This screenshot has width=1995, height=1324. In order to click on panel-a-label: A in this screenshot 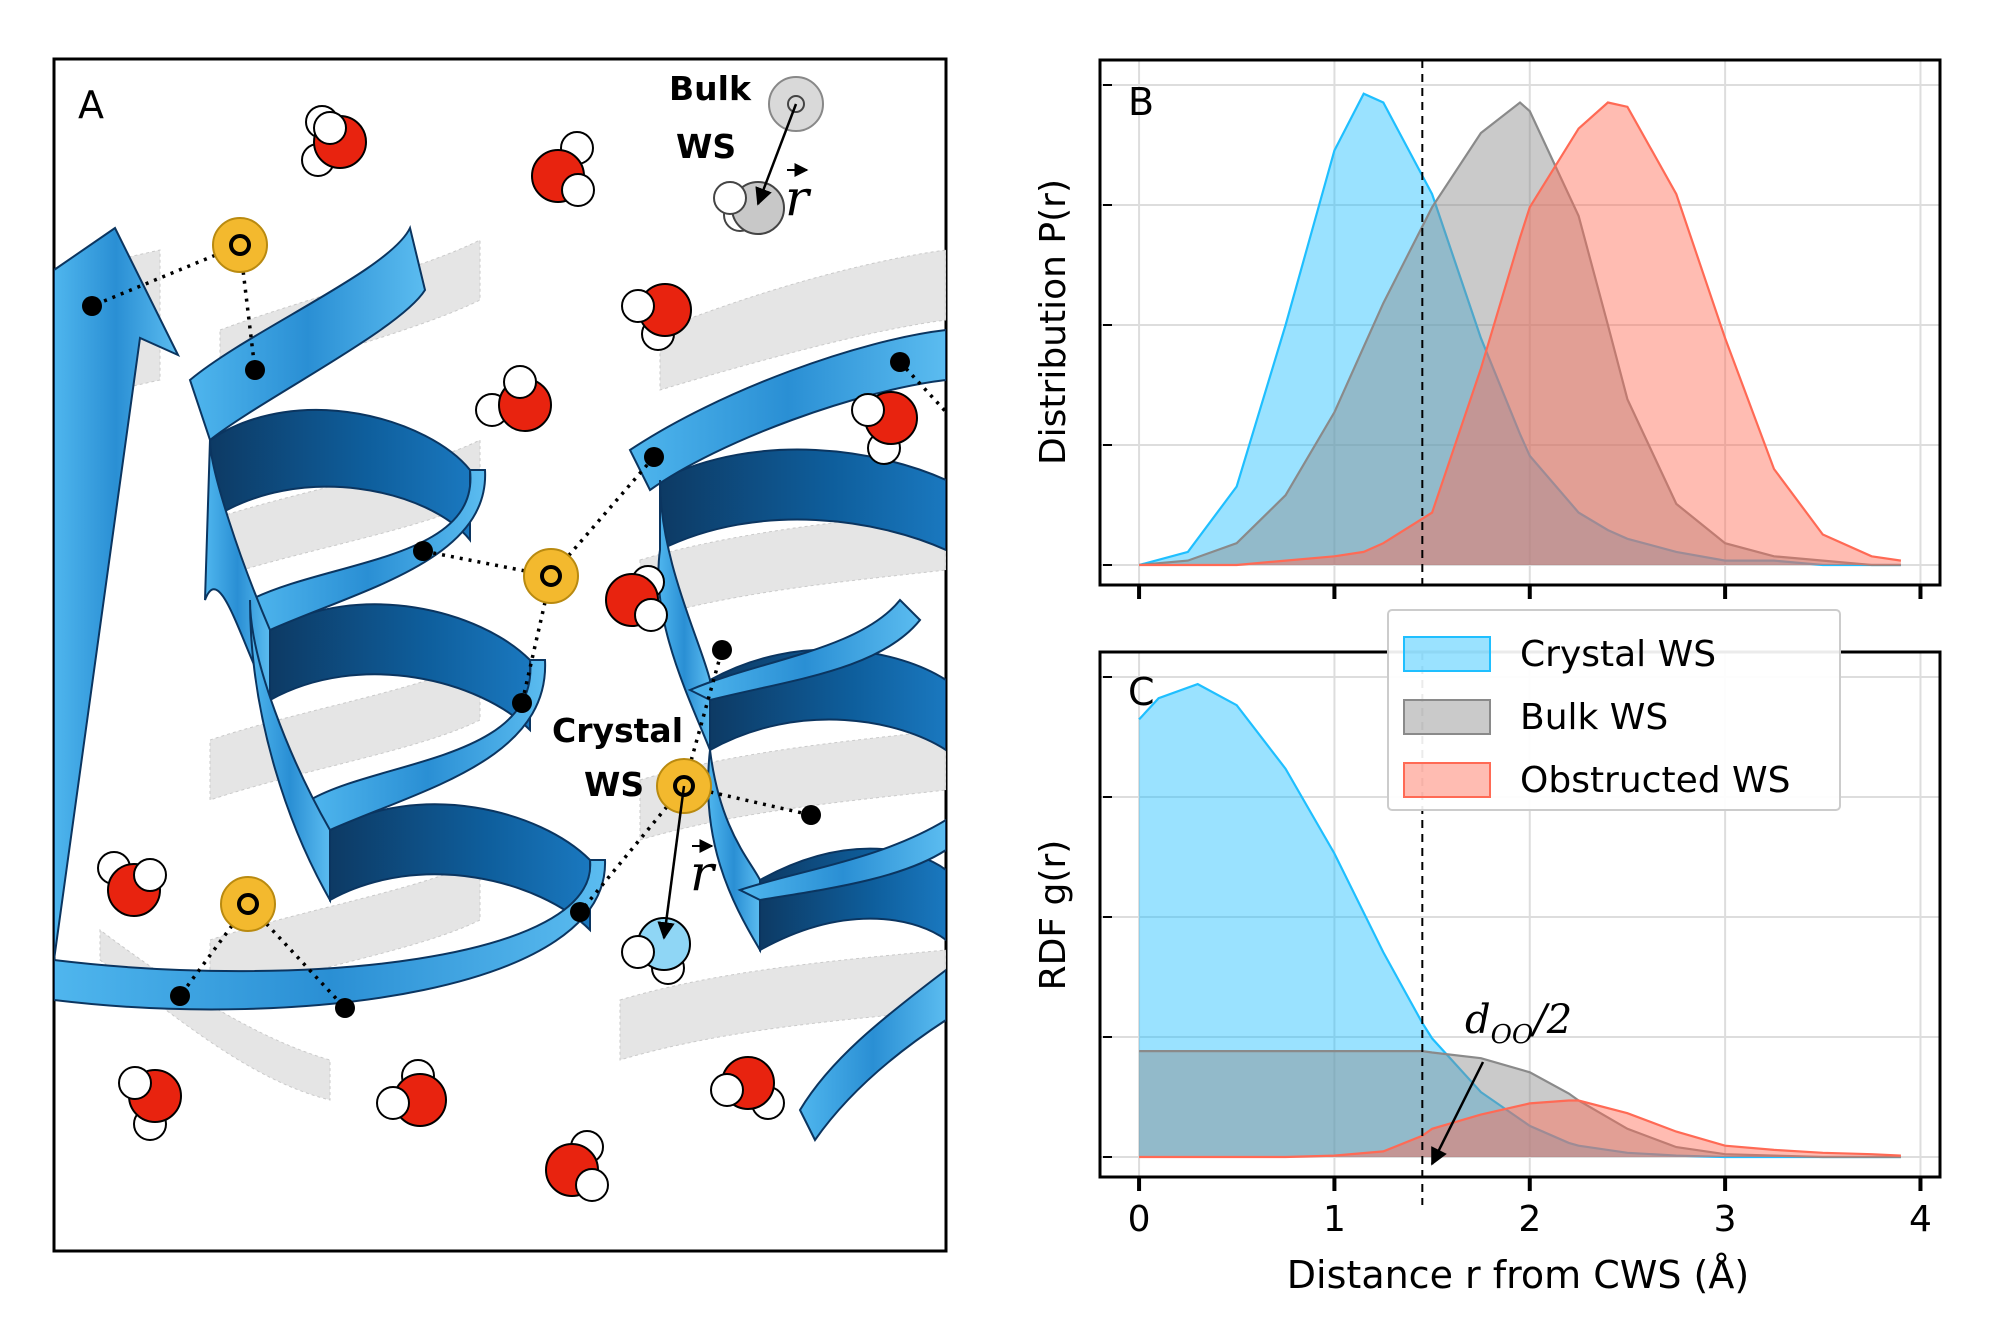, I will do `click(91, 105)`.